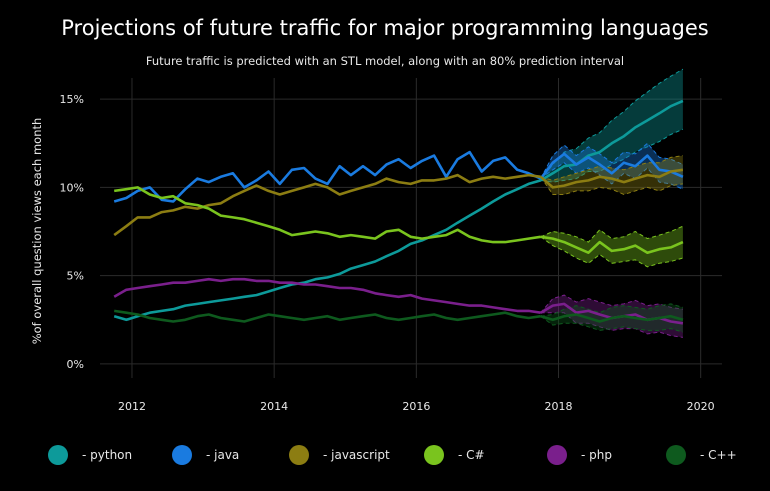 The height and width of the screenshot is (491, 770). Describe the element at coordinates (559, 406) in the screenshot. I see `x-tick-label: 2018` at that location.